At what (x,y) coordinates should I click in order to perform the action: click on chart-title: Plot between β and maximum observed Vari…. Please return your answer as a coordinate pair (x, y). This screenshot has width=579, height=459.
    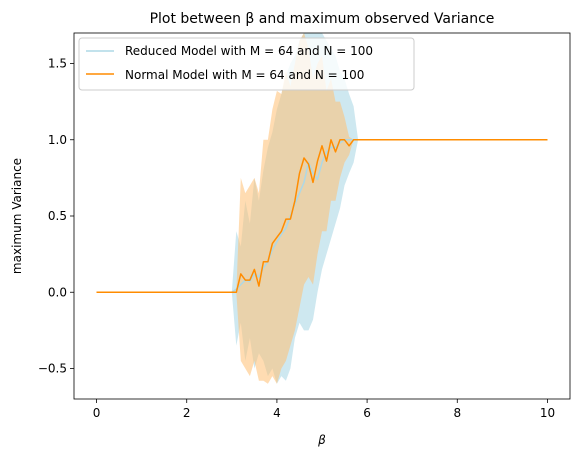
    Looking at the image, I should click on (322, 19).